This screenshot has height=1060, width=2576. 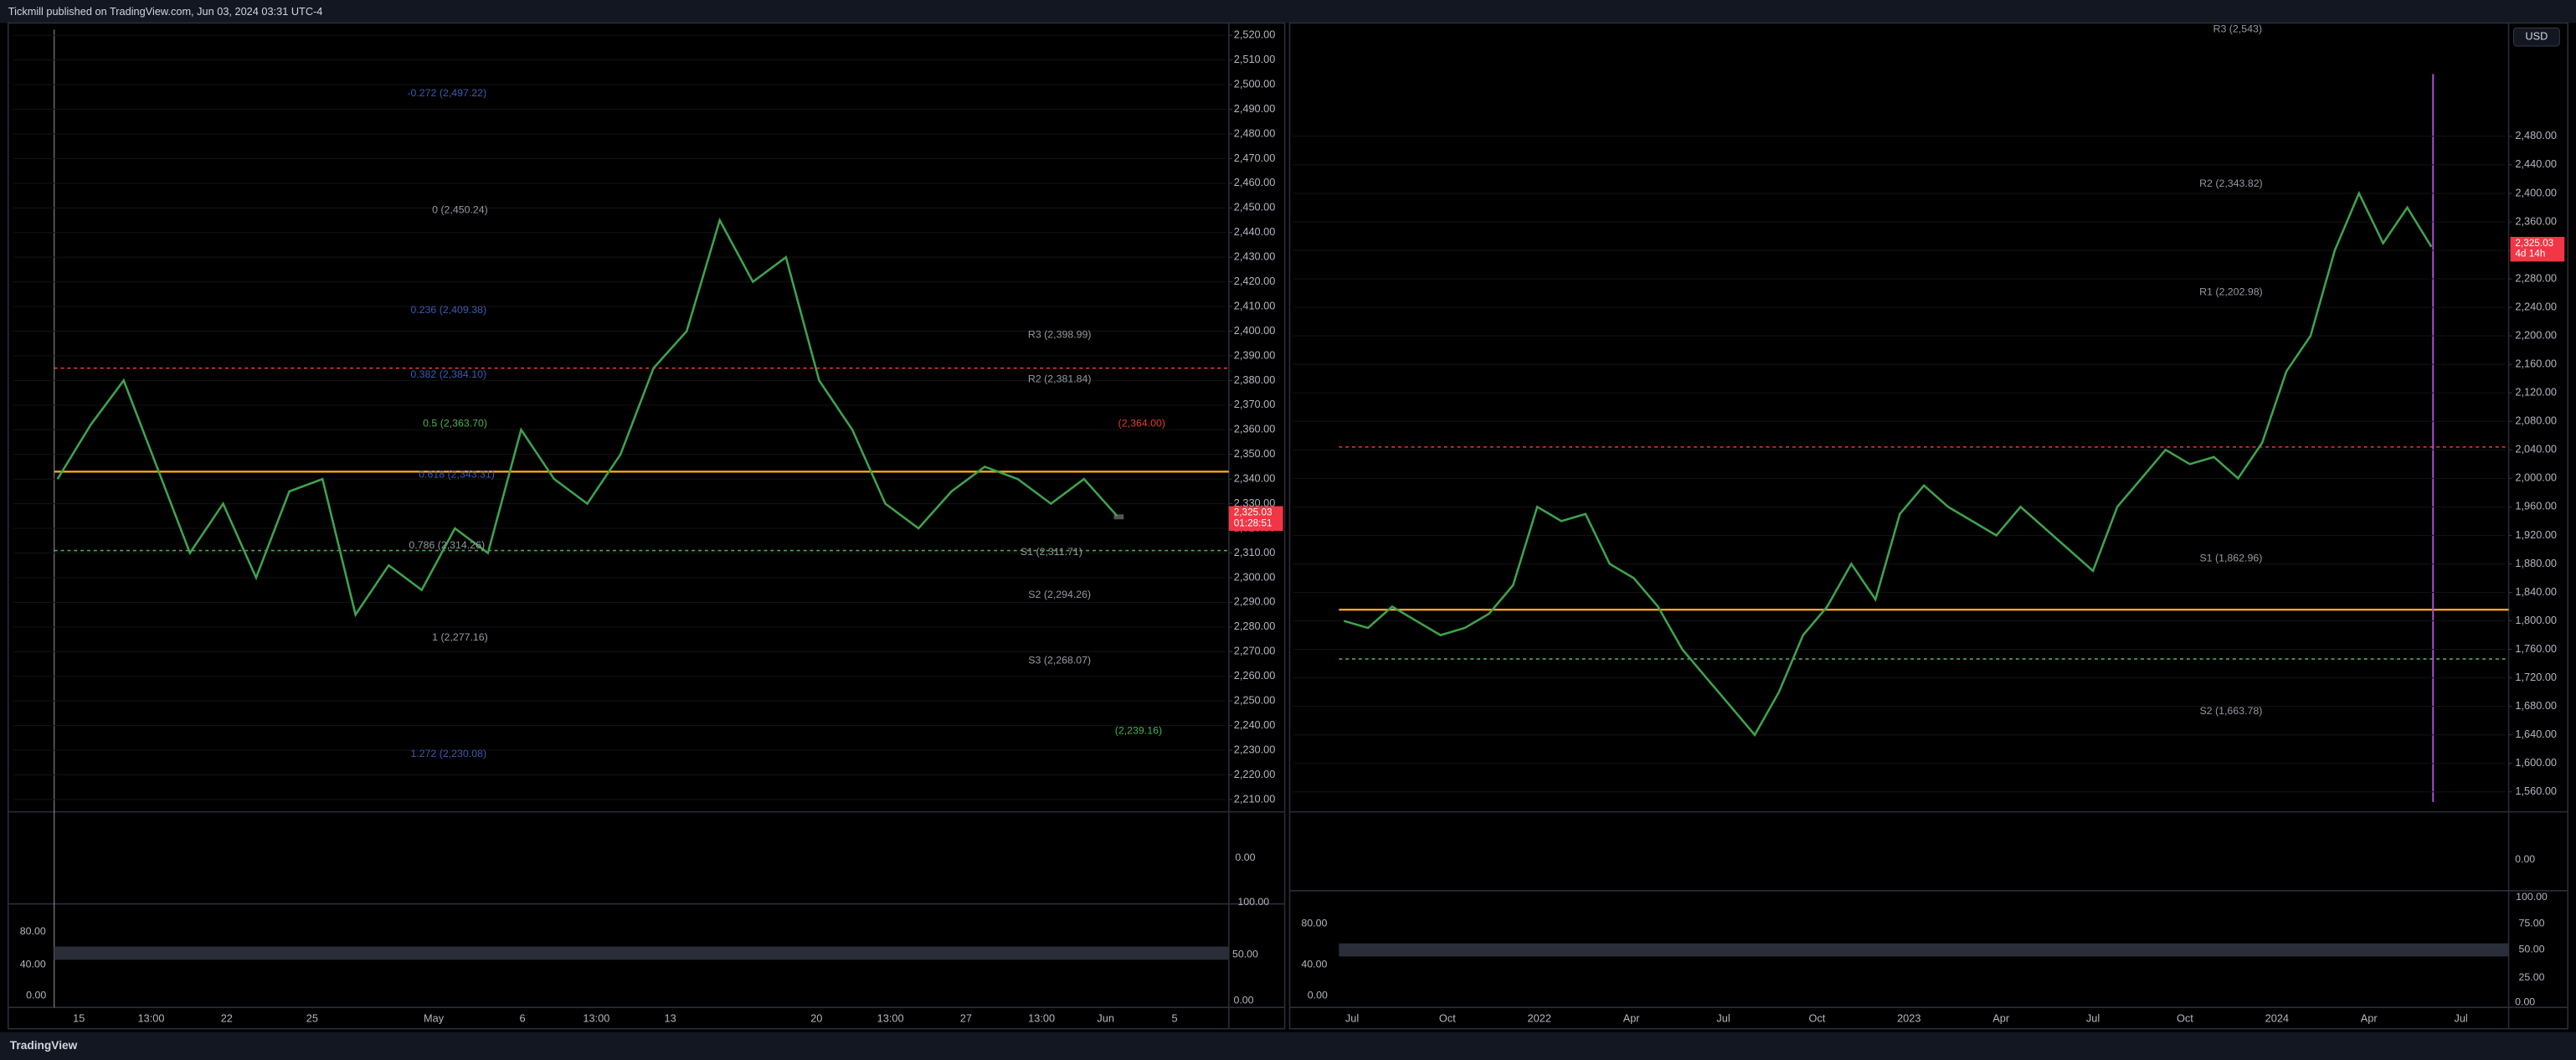 What do you see at coordinates (457, 475) in the screenshot?
I see `annotation: 0.618 (2,343.31)` at bounding box center [457, 475].